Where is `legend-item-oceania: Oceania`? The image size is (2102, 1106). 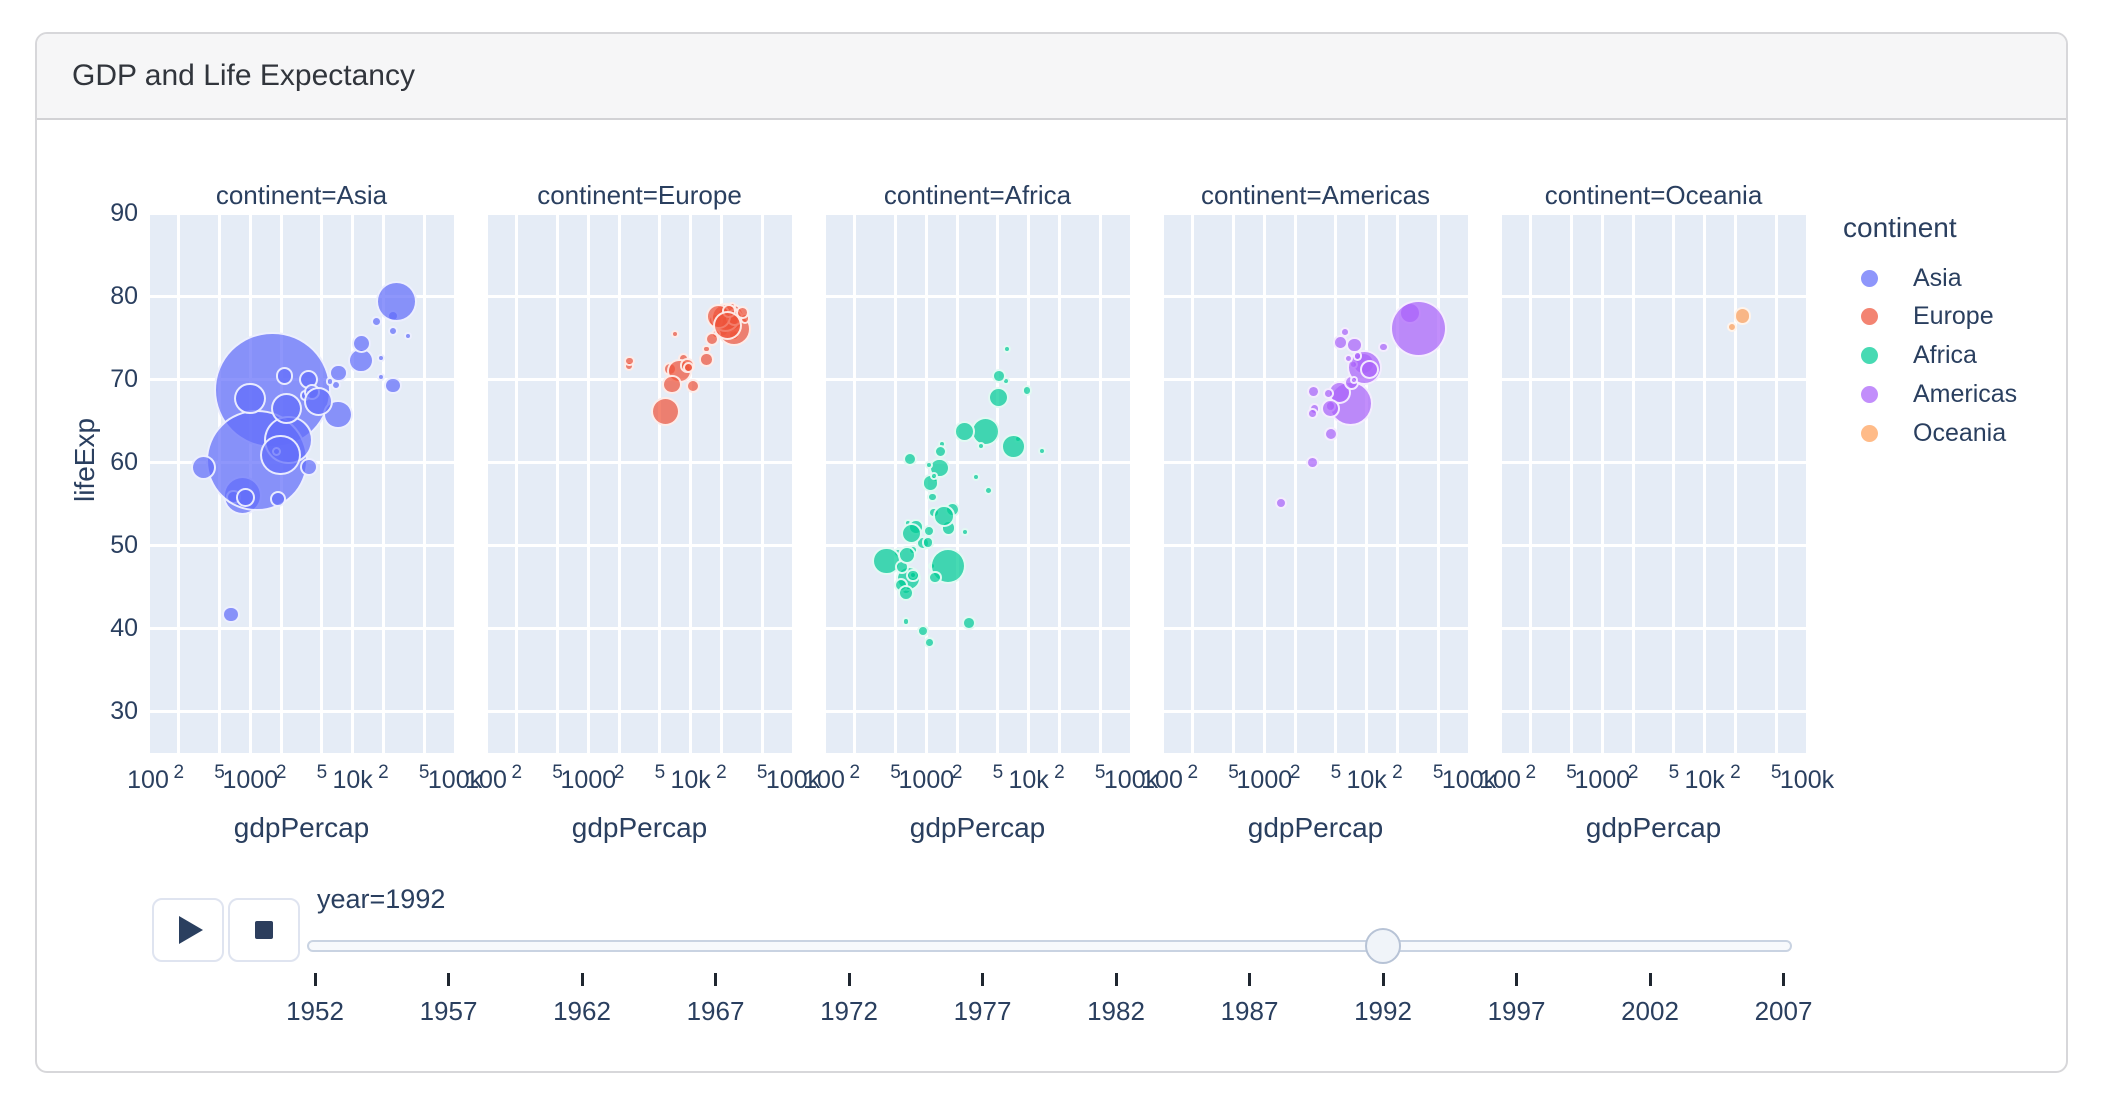
legend-item-oceania: Oceania is located at coordinates (1933, 433).